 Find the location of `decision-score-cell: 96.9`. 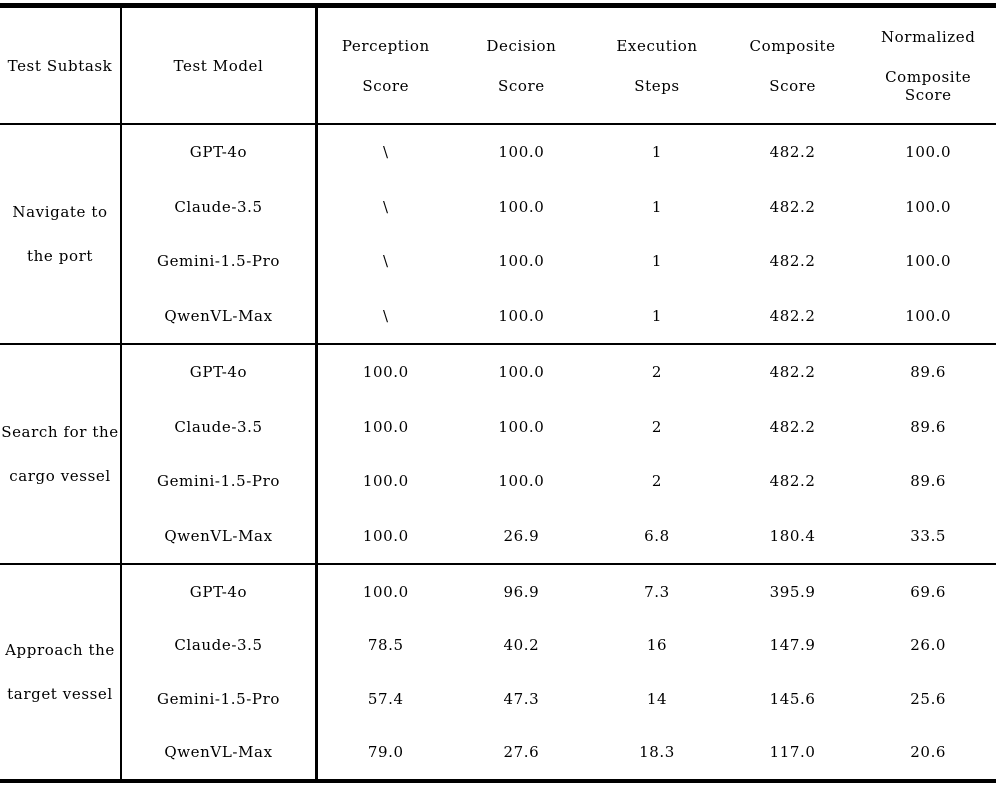

decision-score-cell: 96.9 is located at coordinates (521, 591).